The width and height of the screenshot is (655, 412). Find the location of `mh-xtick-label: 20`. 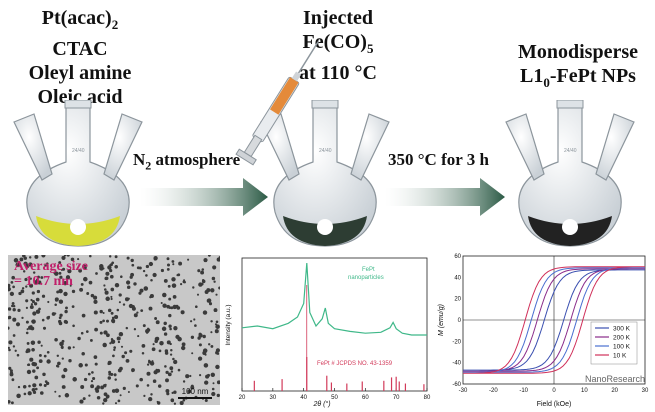

mh-xtick-label: 20 is located at coordinates (614, 391).